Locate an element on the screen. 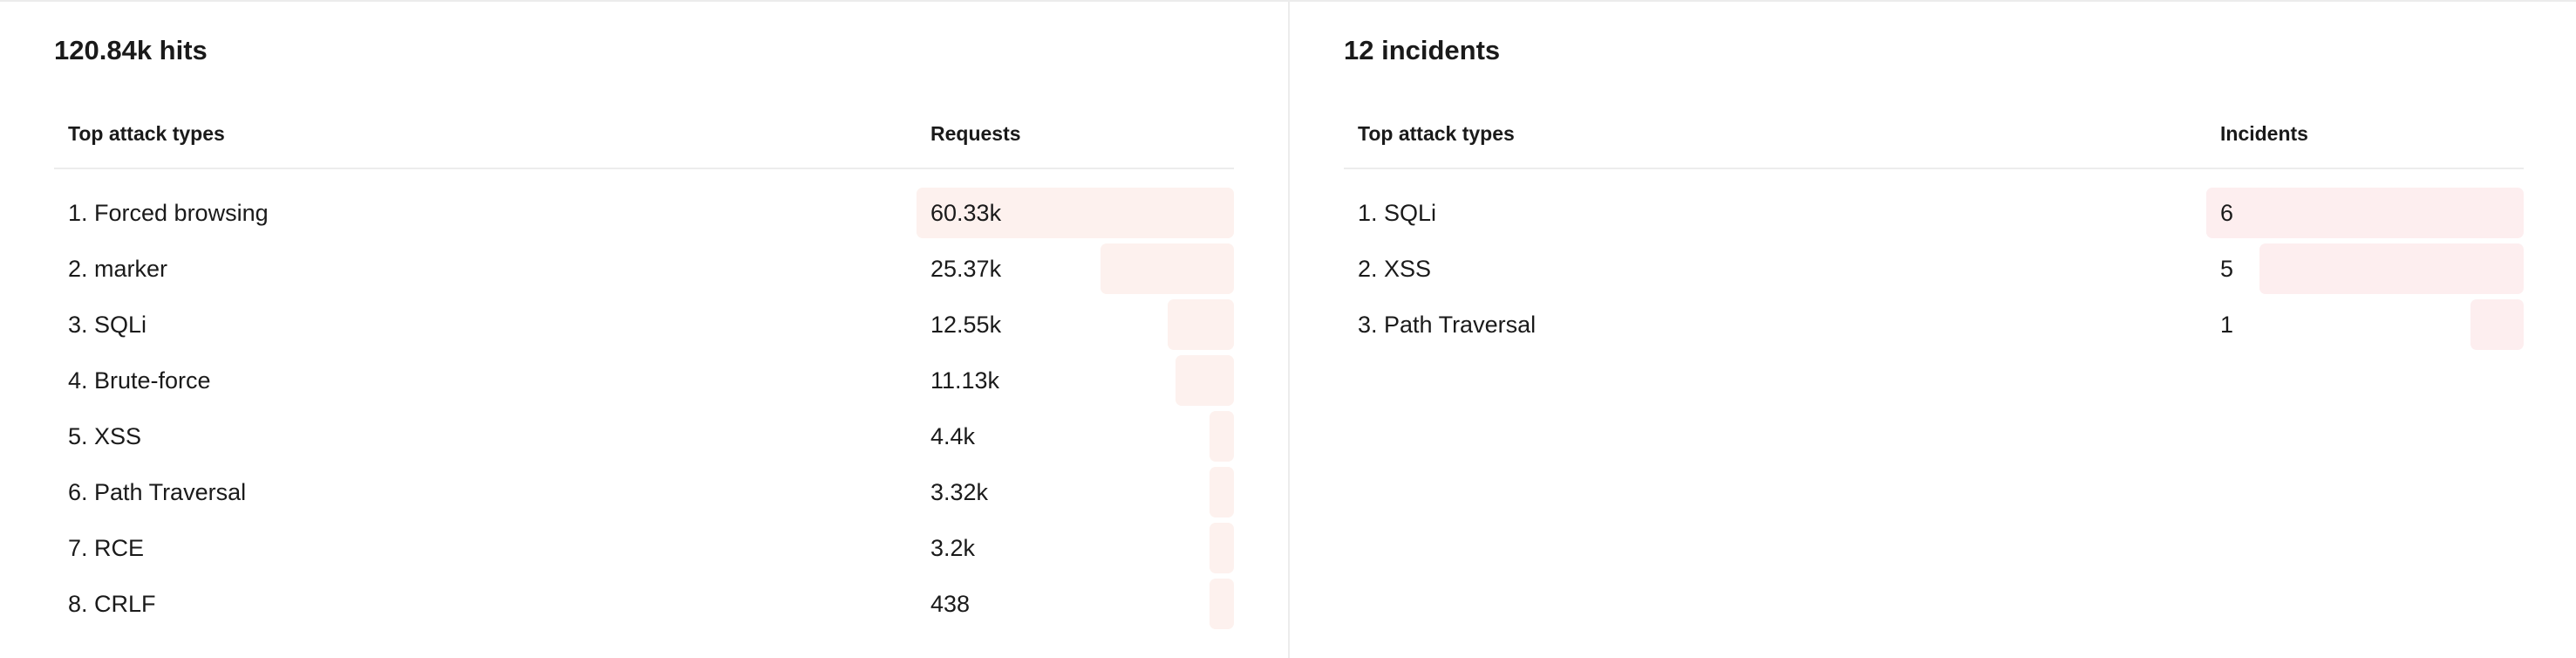 The height and width of the screenshot is (658, 2576). table-row: 4. Brute-force 11.13k is located at coordinates (644, 380).